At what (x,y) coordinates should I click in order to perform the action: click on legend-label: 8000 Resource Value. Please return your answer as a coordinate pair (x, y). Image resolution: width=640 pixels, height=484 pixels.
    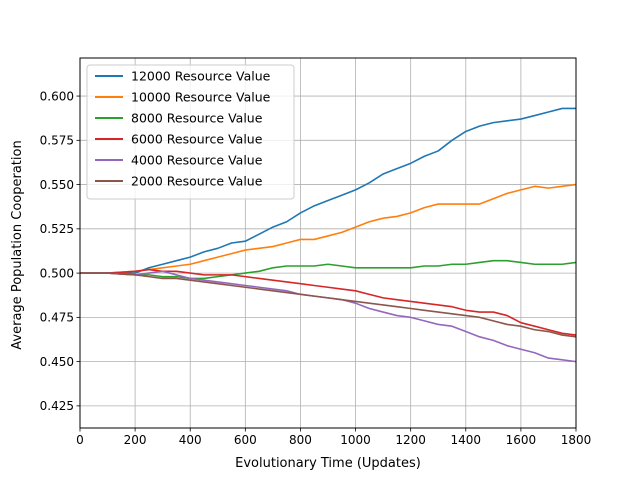
    Looking at the image, I should click on (197, 118).